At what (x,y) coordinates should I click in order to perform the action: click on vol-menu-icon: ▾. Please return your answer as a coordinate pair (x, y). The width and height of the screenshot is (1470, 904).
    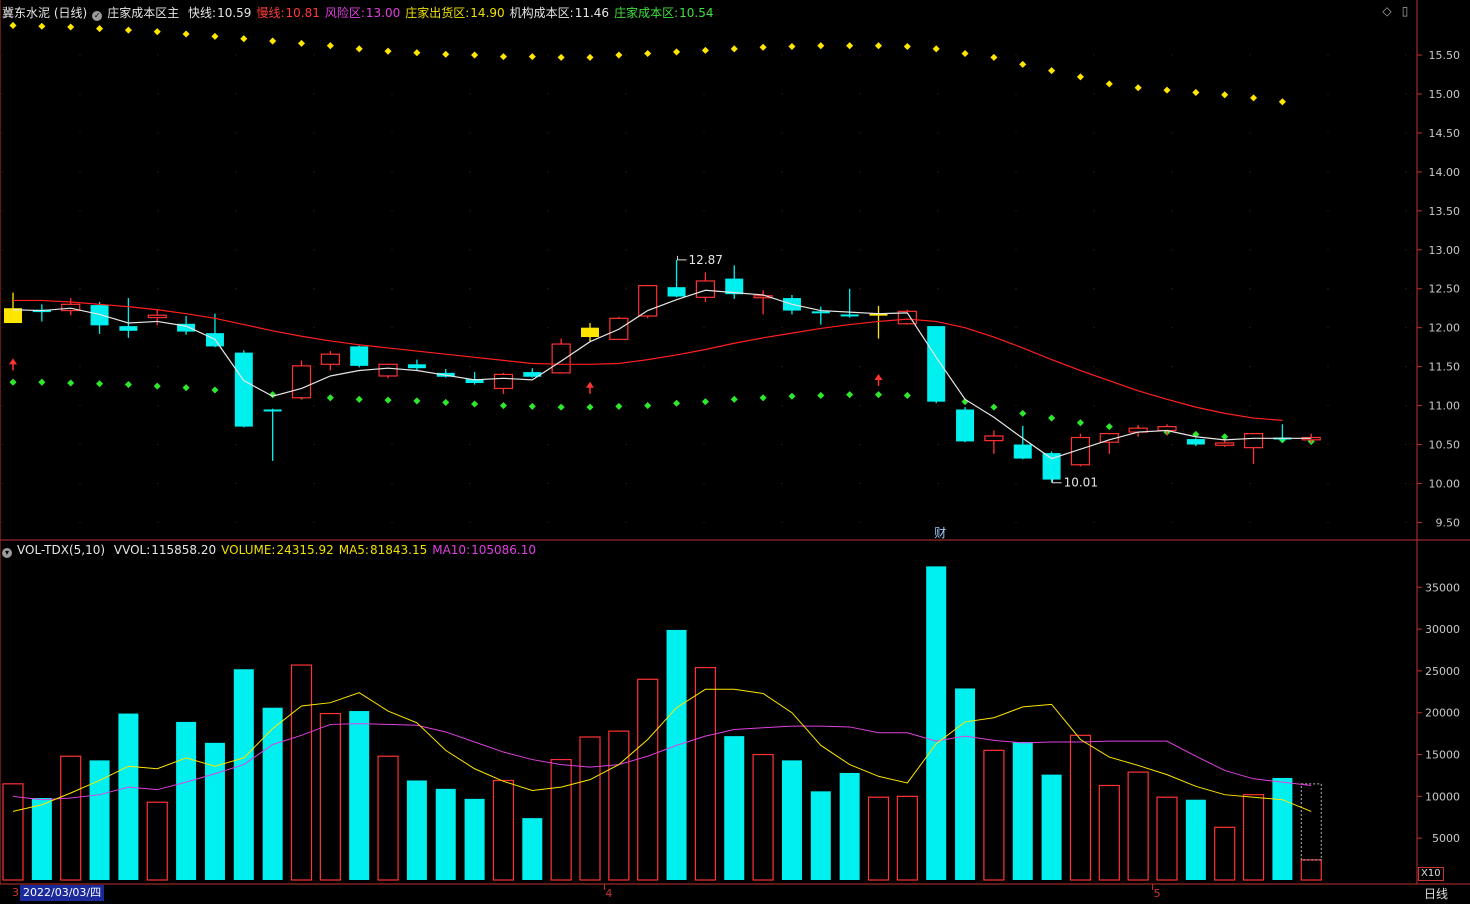
    Looking at the image, I should click on (7, 553).